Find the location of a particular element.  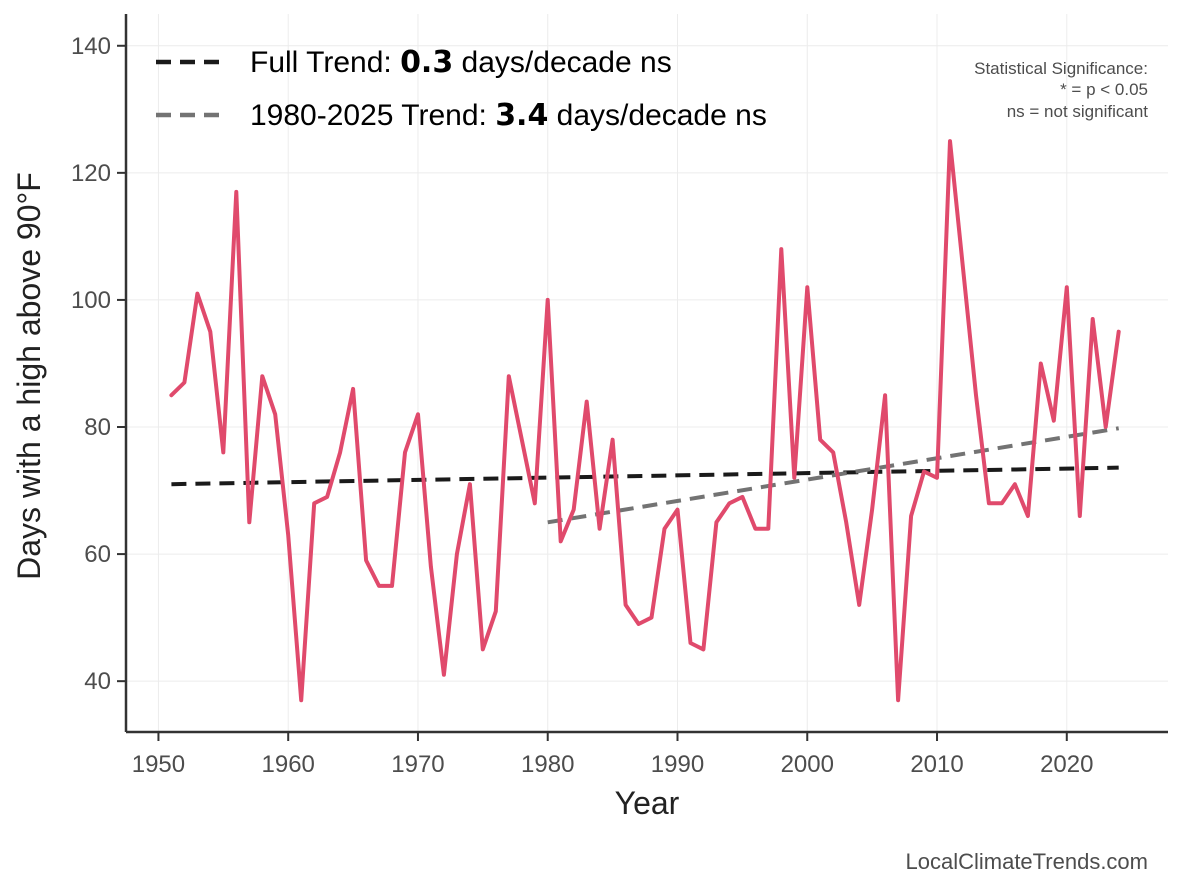

credit-text: LocalClimateTrends.com is located at coordinates (1027, 861).